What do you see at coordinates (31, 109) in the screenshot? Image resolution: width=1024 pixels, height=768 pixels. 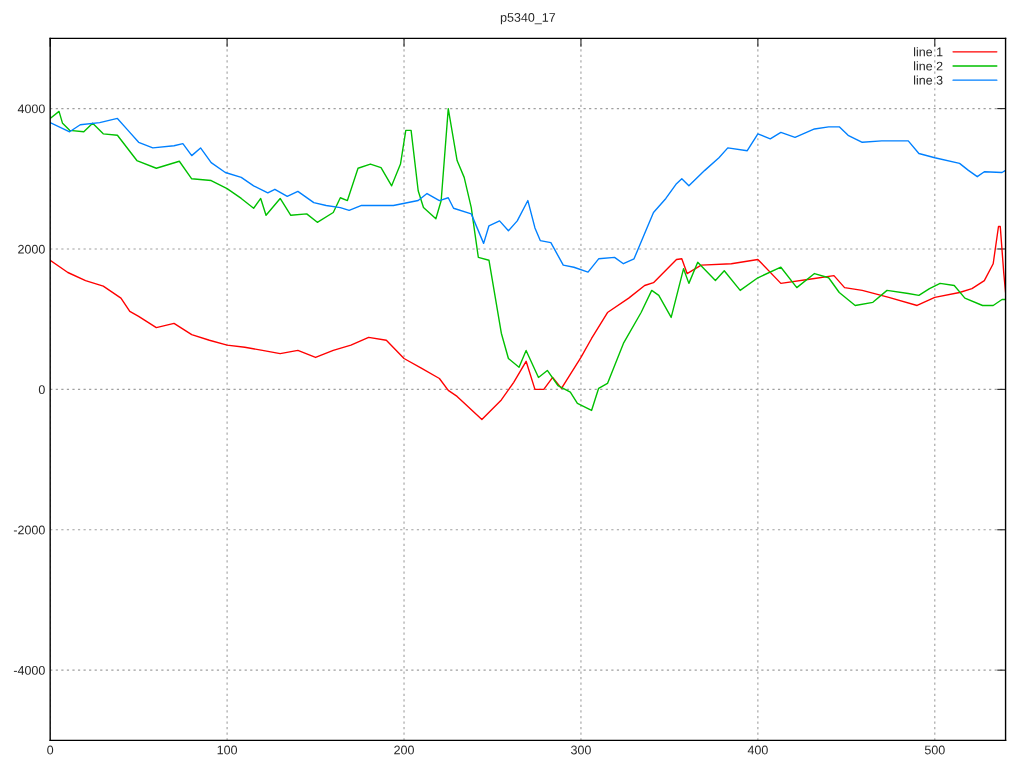 I see `y-tick-label: 4000` at bounding box center [31, 109].